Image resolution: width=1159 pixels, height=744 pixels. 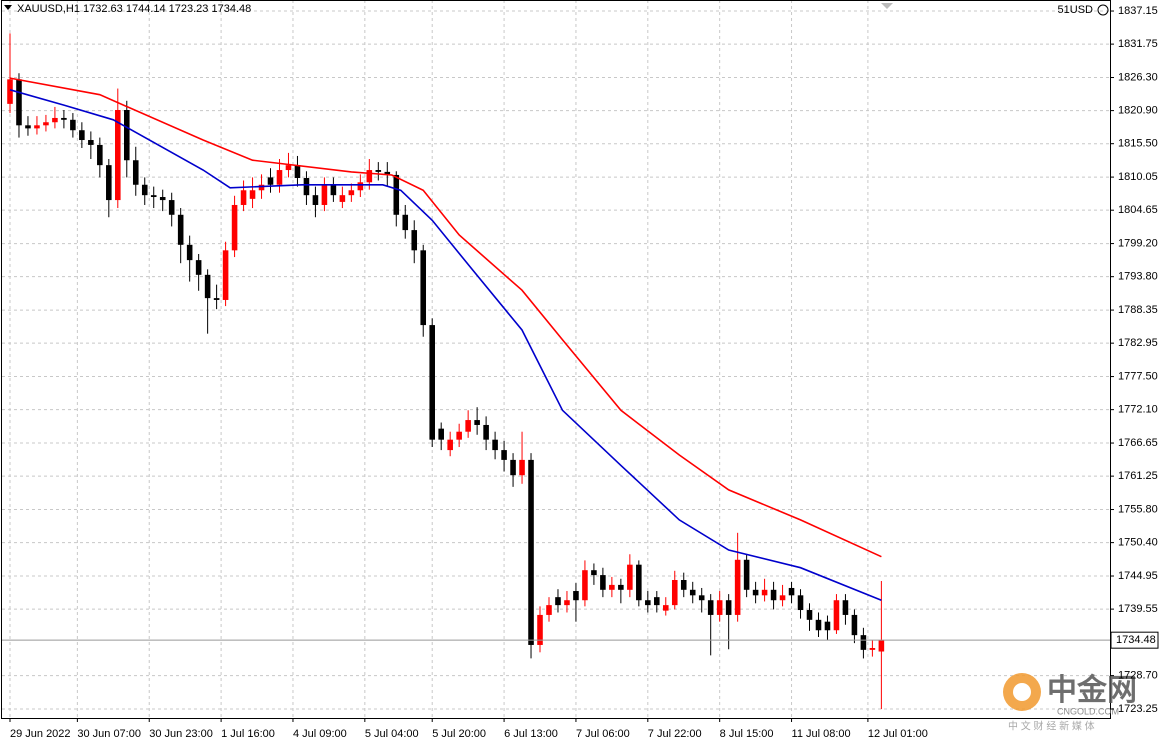 I want to click on last-price-box, so click(x=1134, y=640).